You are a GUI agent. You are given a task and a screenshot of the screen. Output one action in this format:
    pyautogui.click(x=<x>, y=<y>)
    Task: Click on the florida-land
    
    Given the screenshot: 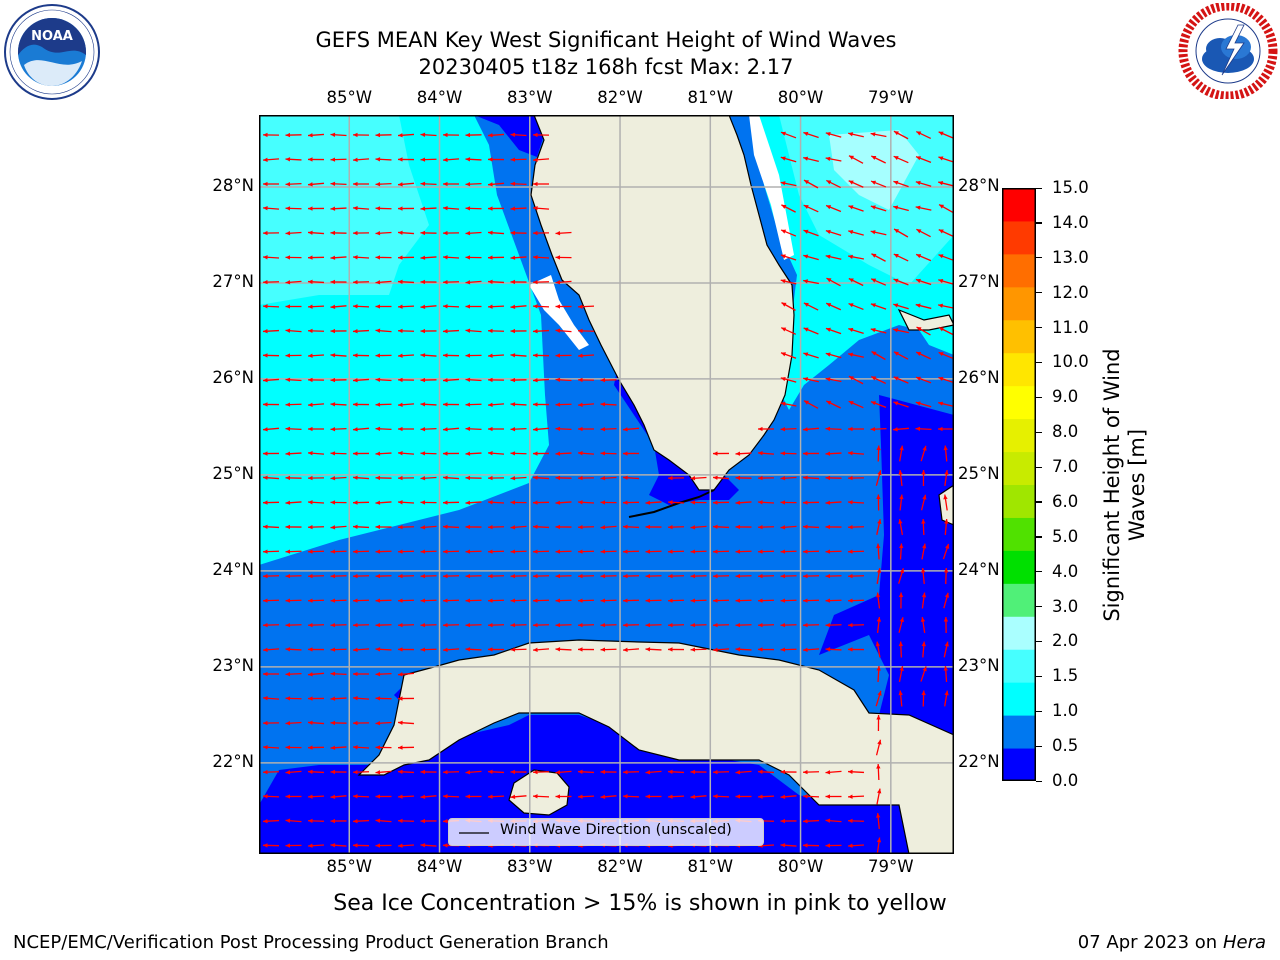 What is the action you would take?
    pyautogui.click(x=662, y=303)
    